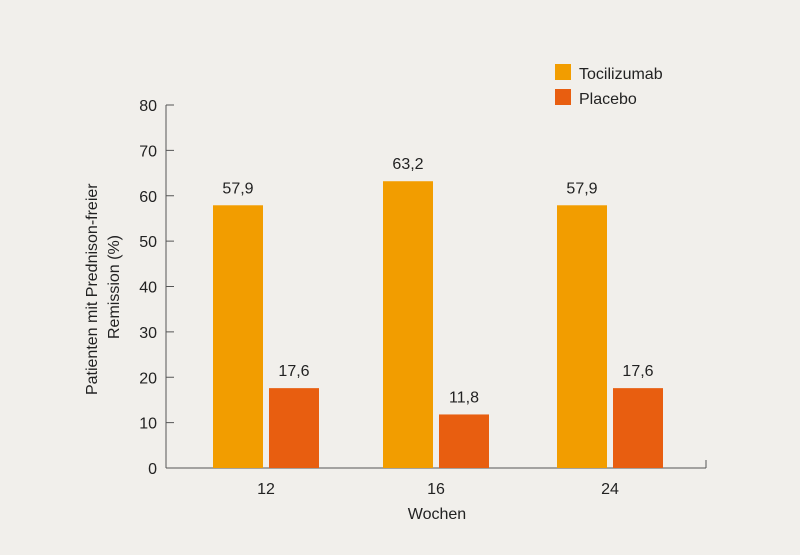 This screenshot has height=555, width=800. I want to click on y-tick-label: 10, so click(148, 424).